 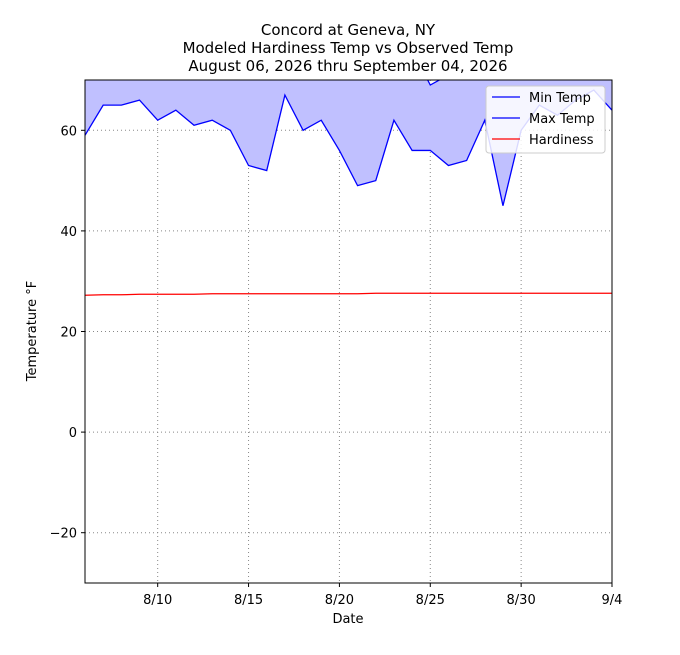 What do you see at coordinates (68, 131) in the screenshot?
I see `y-tick-label: 60` at bounding box center [68, 131].